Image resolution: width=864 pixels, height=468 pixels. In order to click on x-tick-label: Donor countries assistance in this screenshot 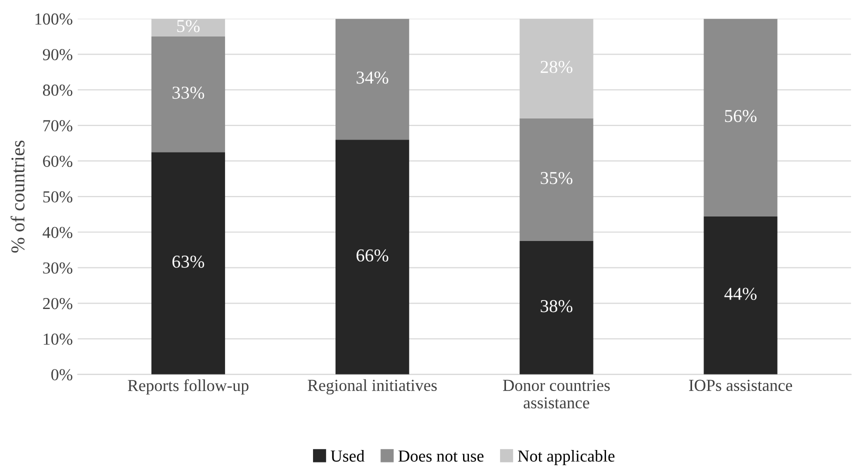, I will do `click(556, 394)`.